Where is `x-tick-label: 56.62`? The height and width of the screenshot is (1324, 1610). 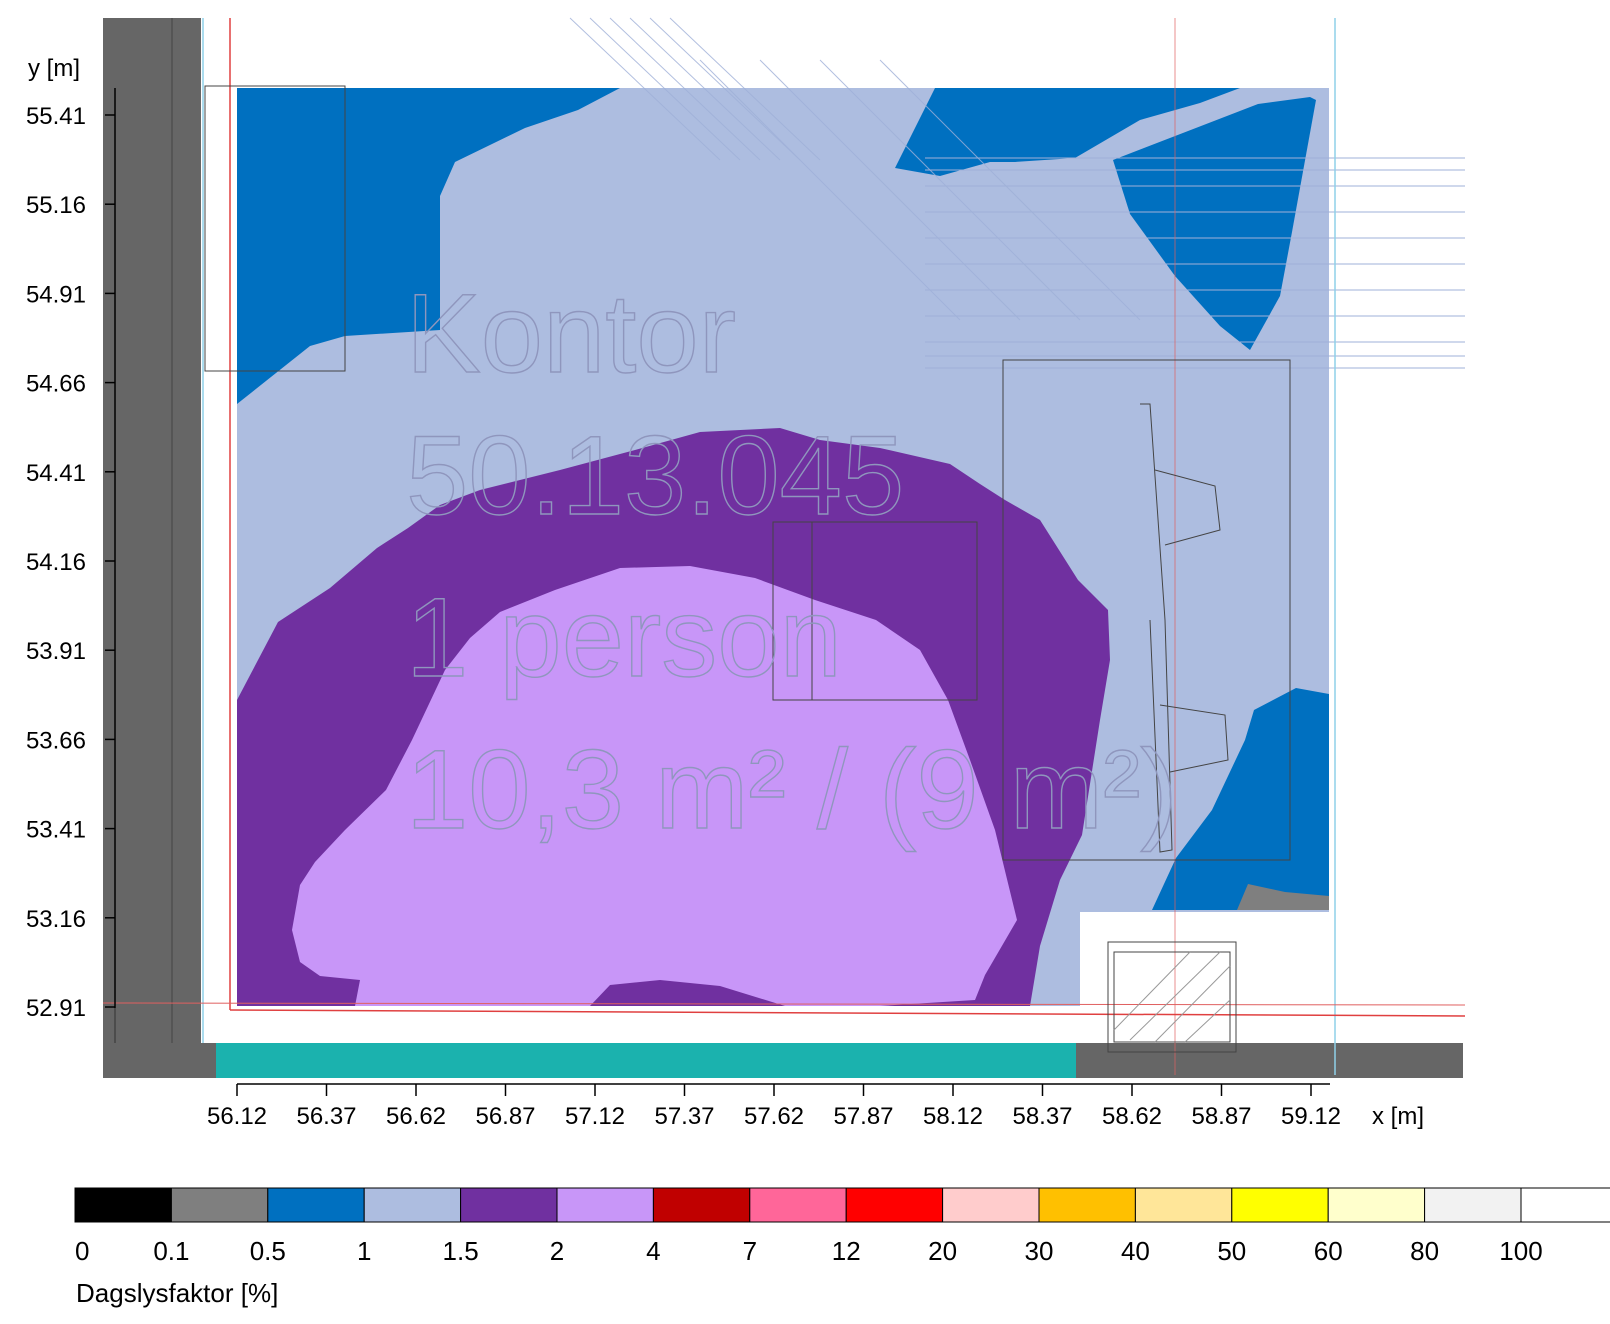 x-tick-label: 56.62 is located at coordinates (416, 1116).